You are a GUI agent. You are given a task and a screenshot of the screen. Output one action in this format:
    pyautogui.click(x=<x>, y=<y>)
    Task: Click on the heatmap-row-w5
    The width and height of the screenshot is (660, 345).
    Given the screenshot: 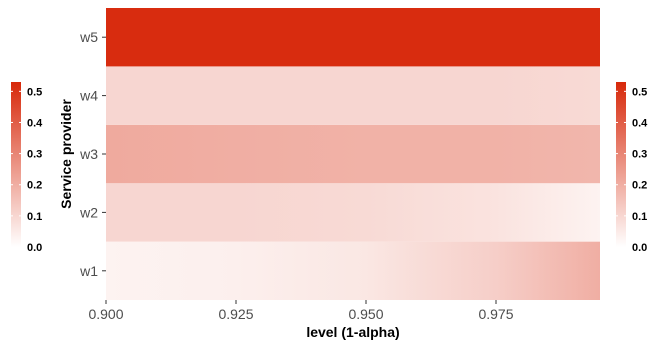 What is the action you would take?
    pyautogui.click(x=353, y=37)
    